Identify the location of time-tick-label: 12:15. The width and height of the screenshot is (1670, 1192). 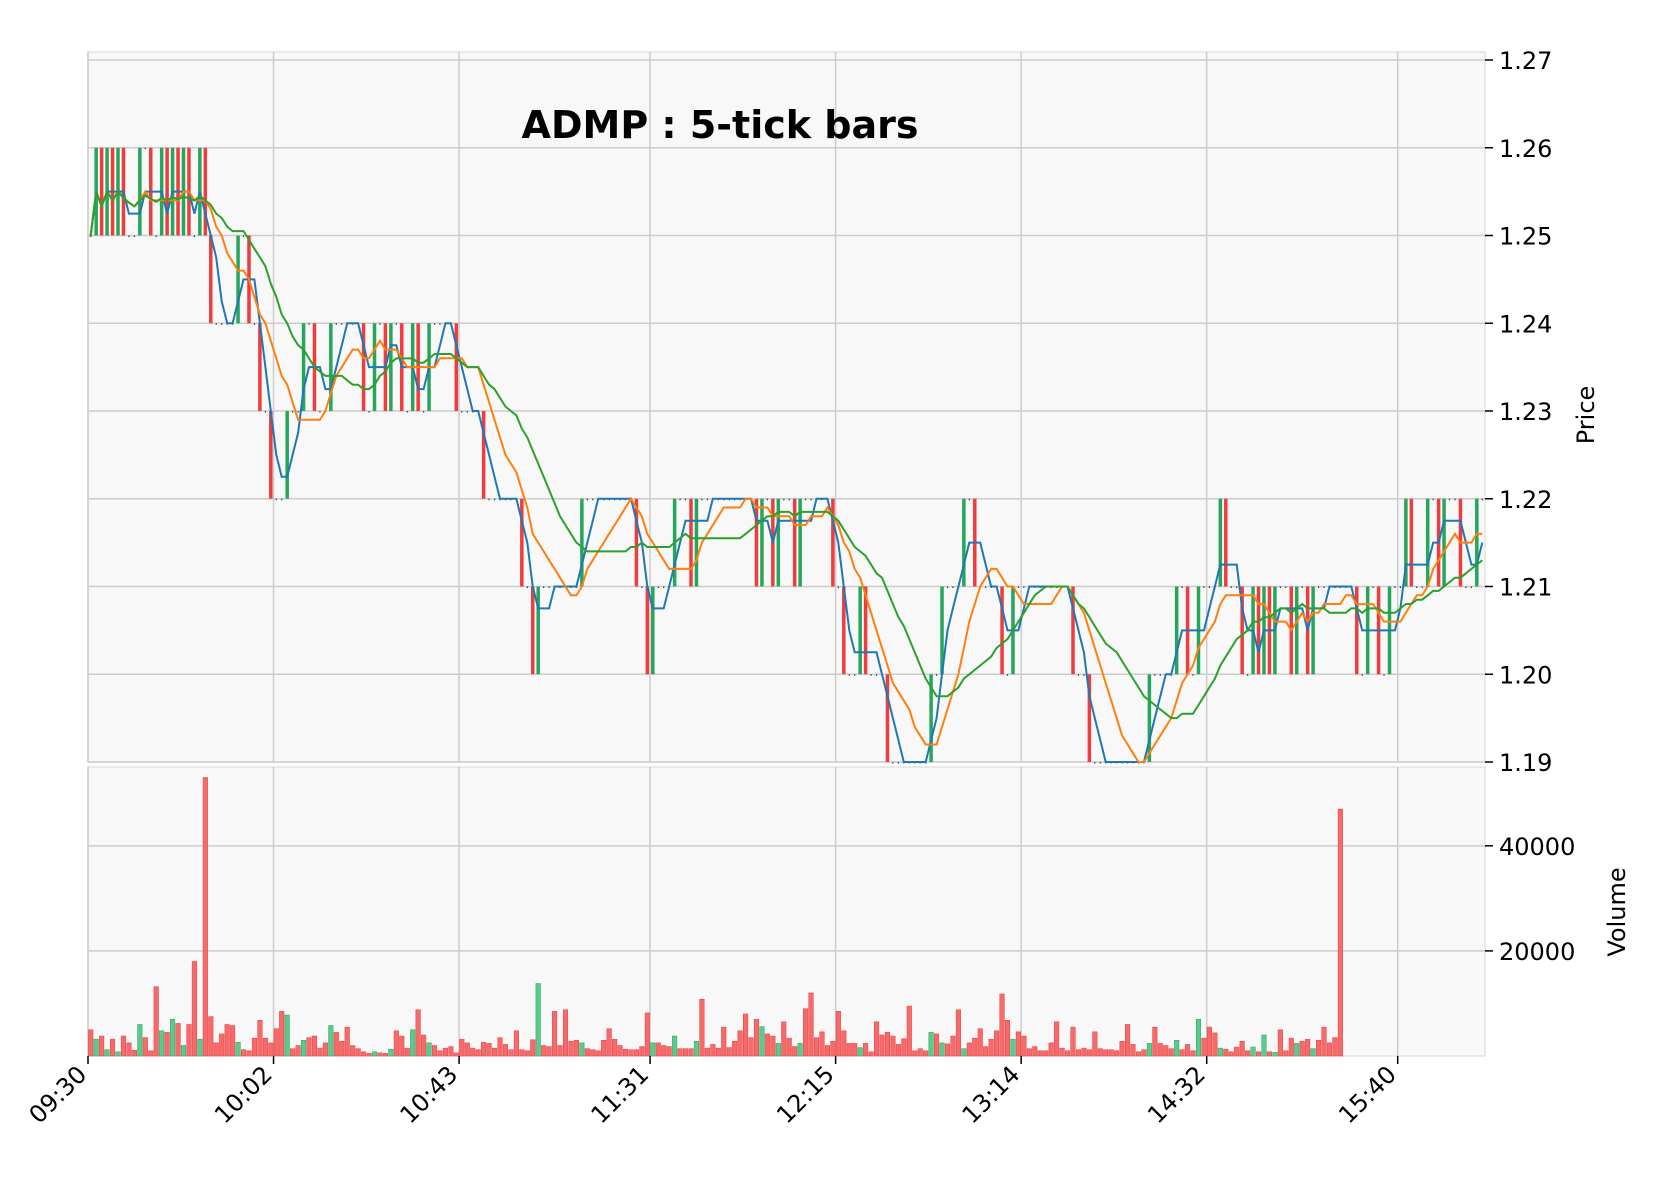
(805, 1094).